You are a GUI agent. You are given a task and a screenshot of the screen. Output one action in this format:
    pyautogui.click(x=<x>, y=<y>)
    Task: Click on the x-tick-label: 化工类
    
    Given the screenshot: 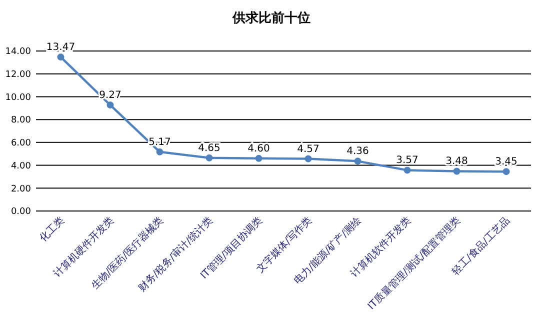 What is the action you would take?
    pyautogui.click(x=52, y=229)
    